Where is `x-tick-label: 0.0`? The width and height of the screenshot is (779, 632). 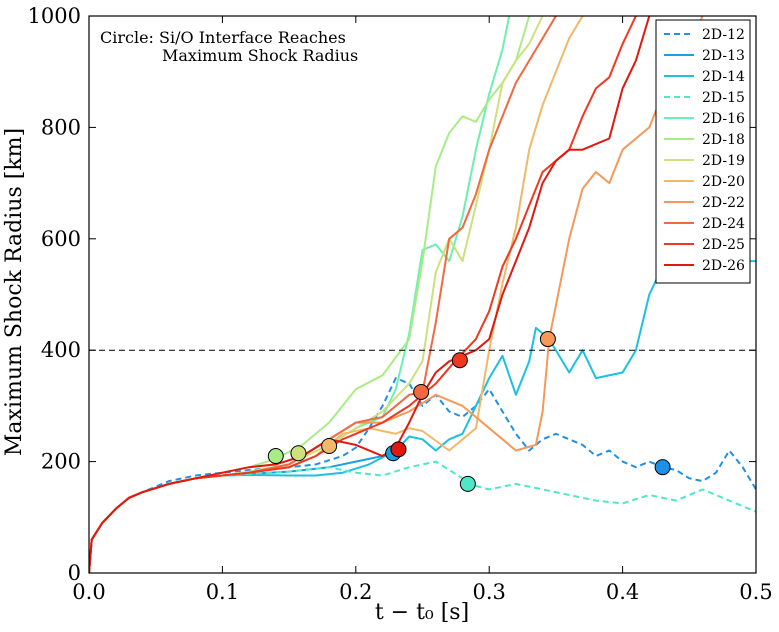
x-tick-label: 0.0 is located at coordinates (88, 592).